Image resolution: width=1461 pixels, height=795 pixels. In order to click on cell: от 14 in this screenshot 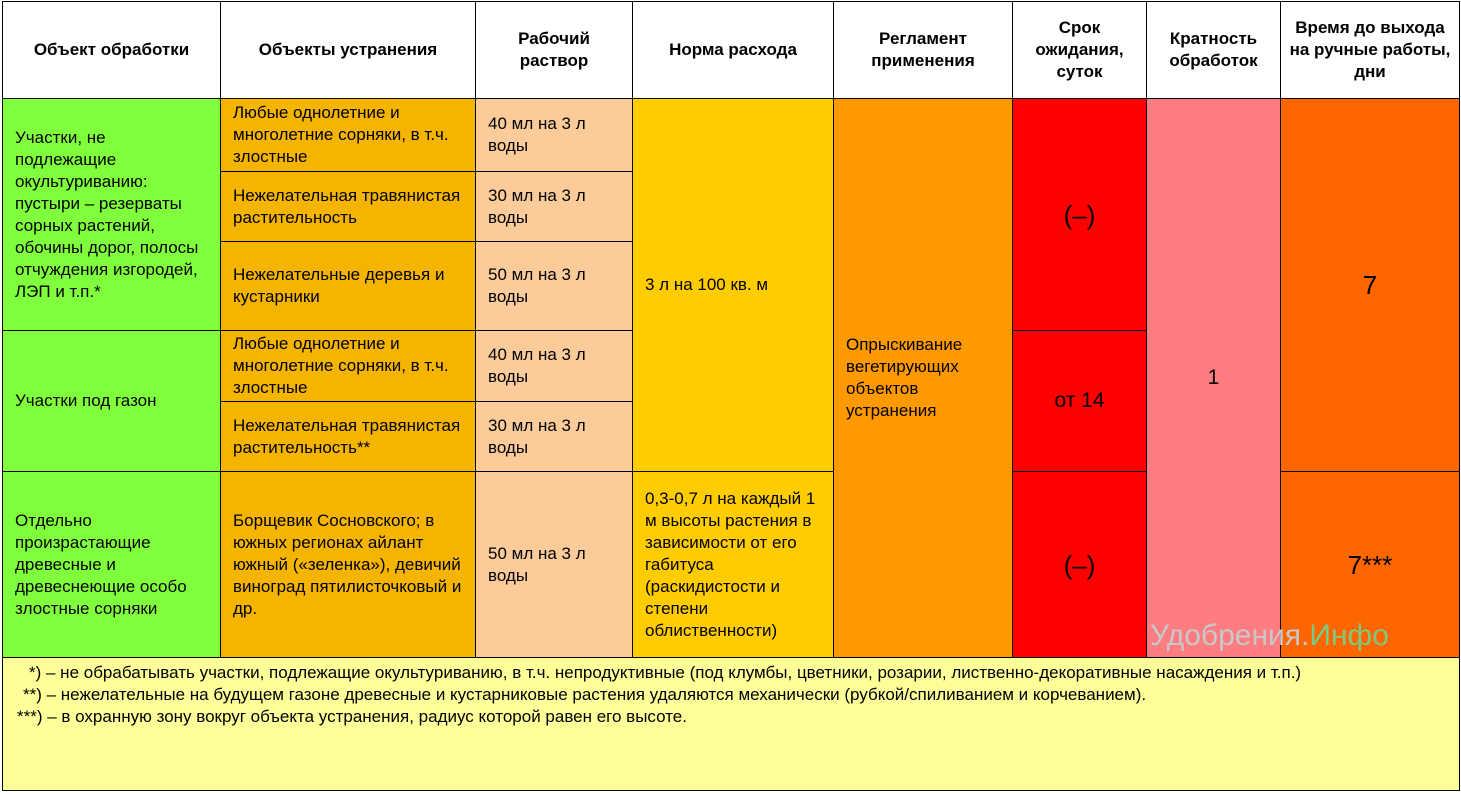, I will do `click(1079, 401)`.